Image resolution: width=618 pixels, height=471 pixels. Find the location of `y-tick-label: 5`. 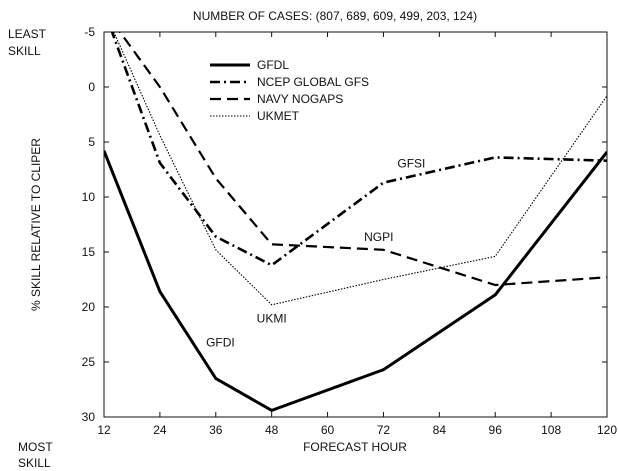

y-tick-label: 5 is located at coordinates (91, 142).